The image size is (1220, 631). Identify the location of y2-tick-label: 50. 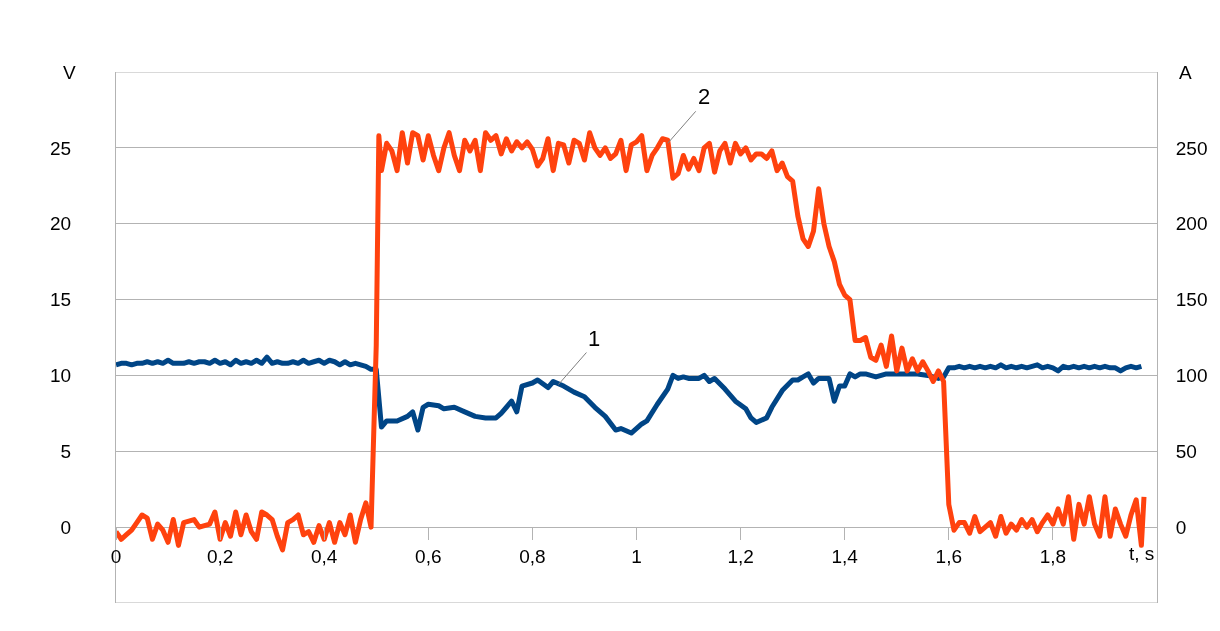
(1186, 451).